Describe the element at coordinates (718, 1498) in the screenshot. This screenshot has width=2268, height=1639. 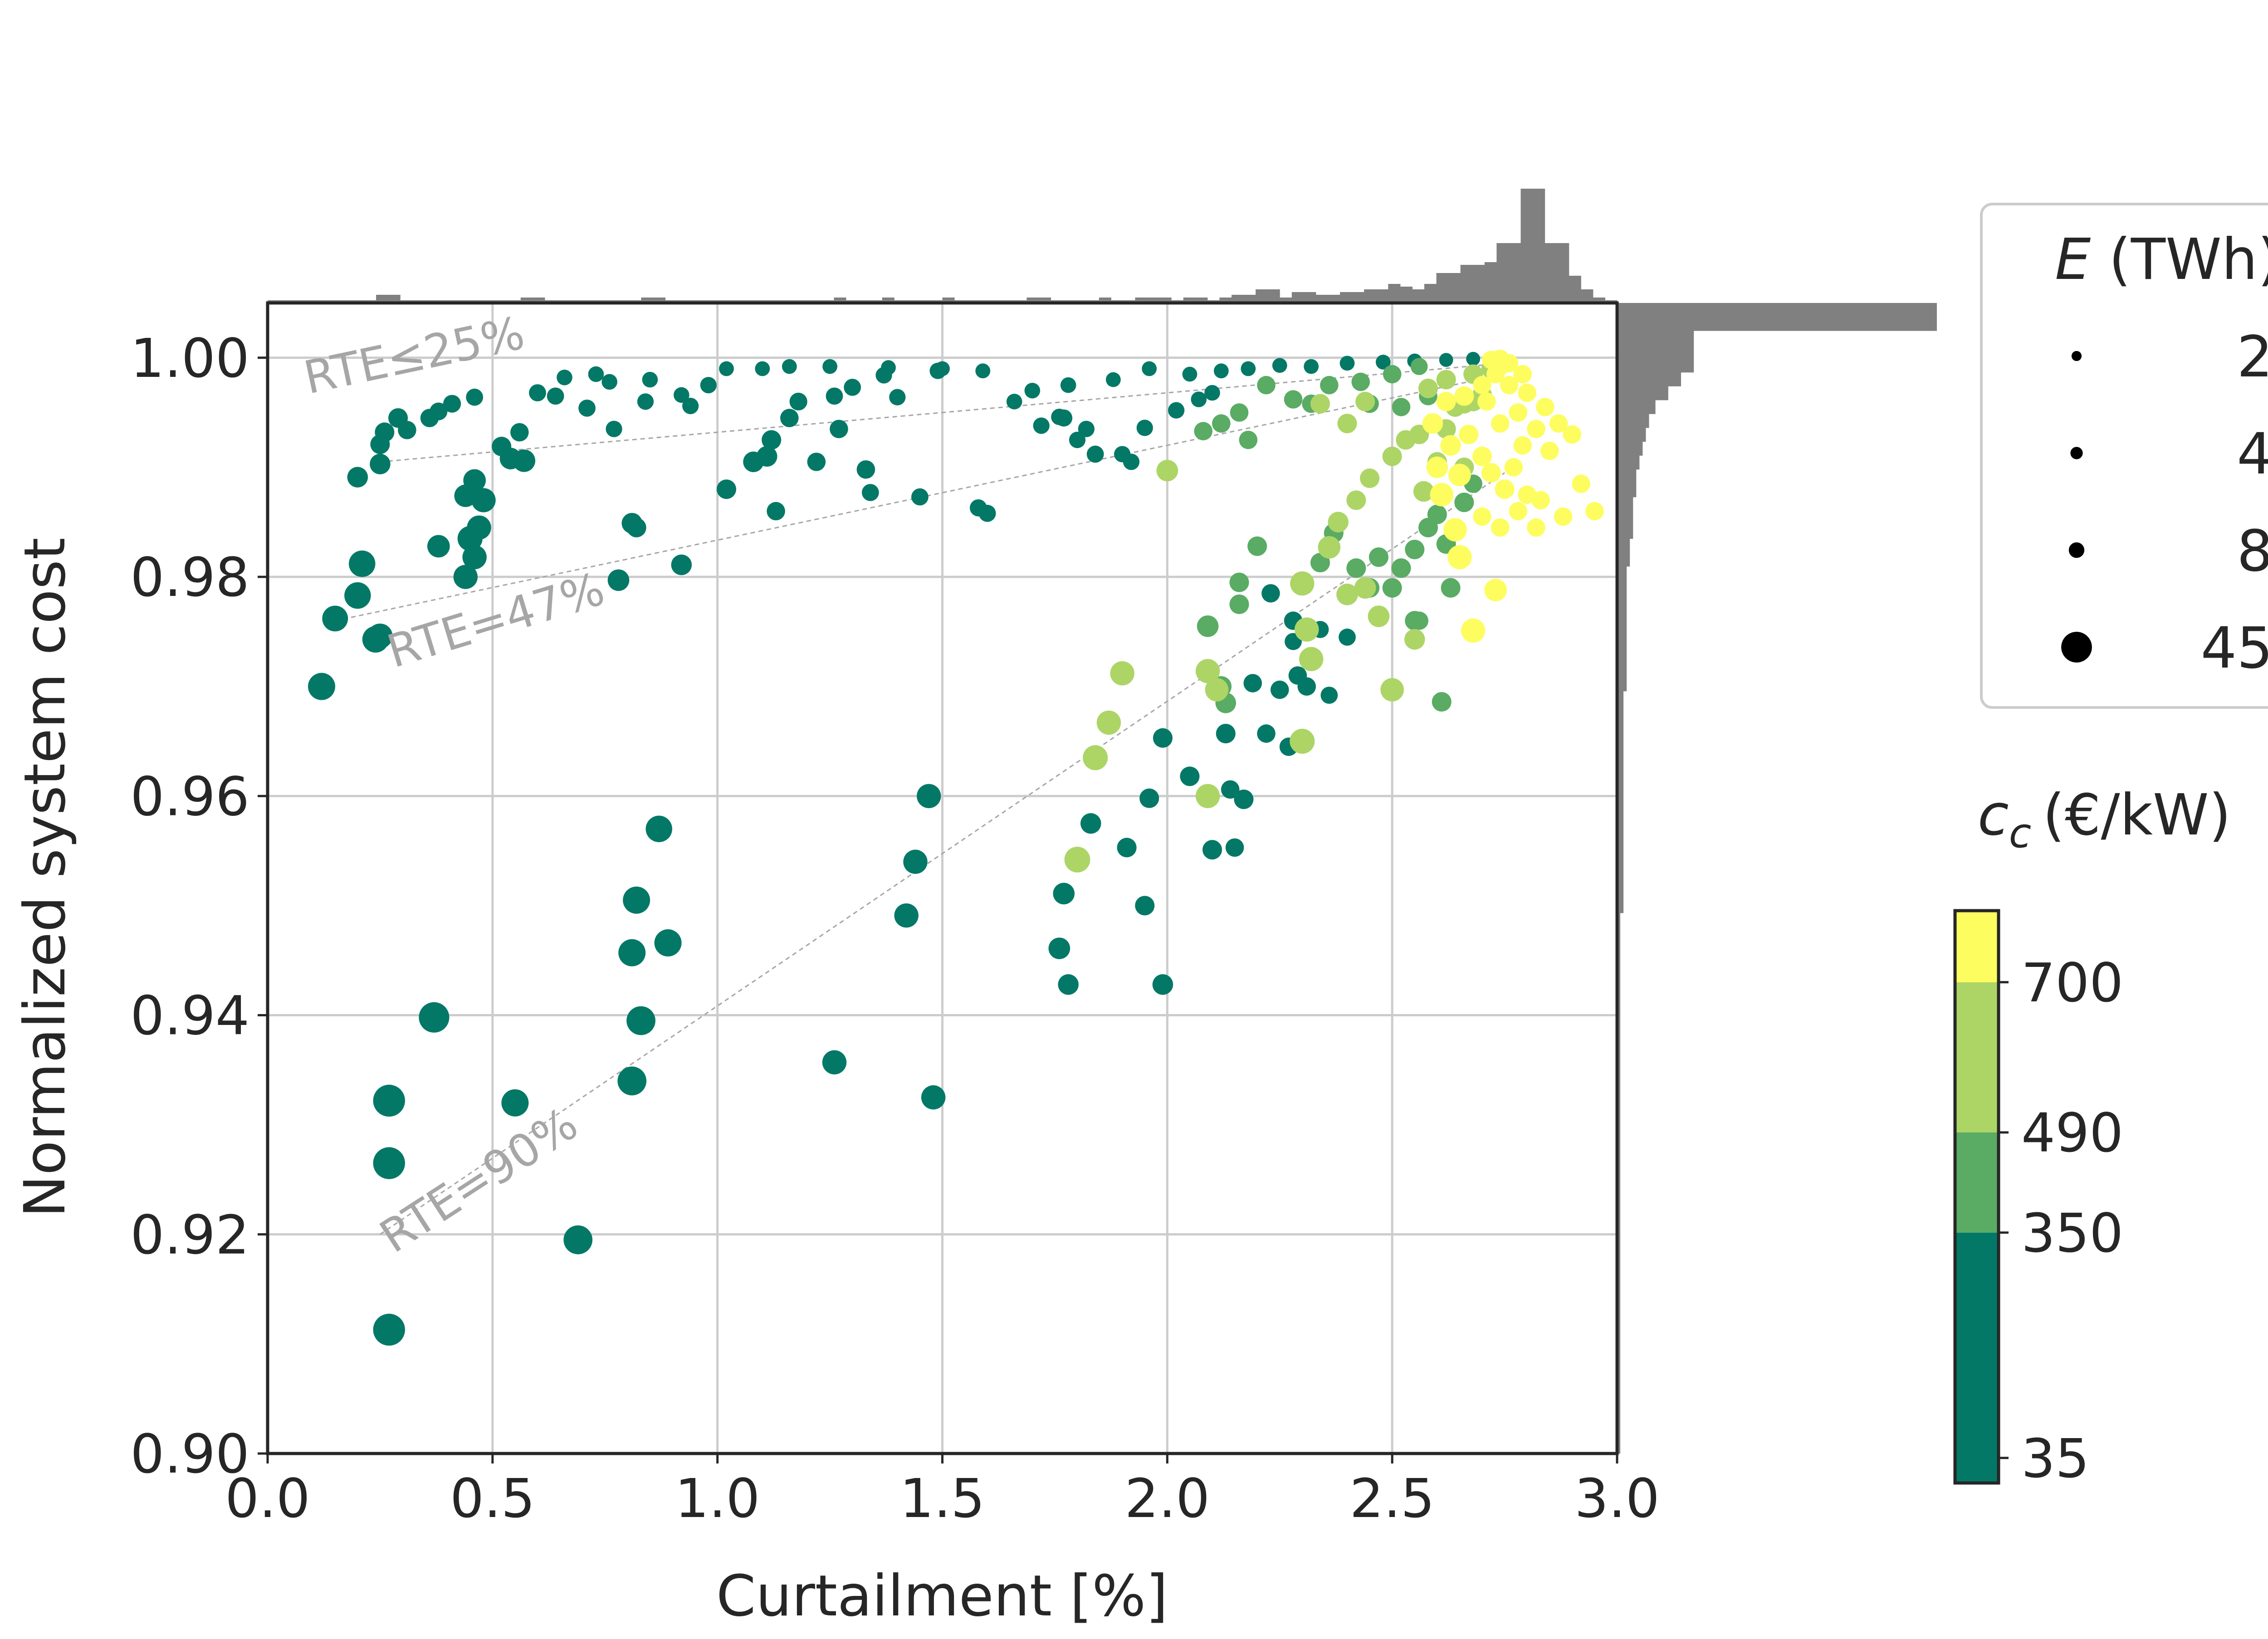
I see `x-tick-label: 1.0` at that location.